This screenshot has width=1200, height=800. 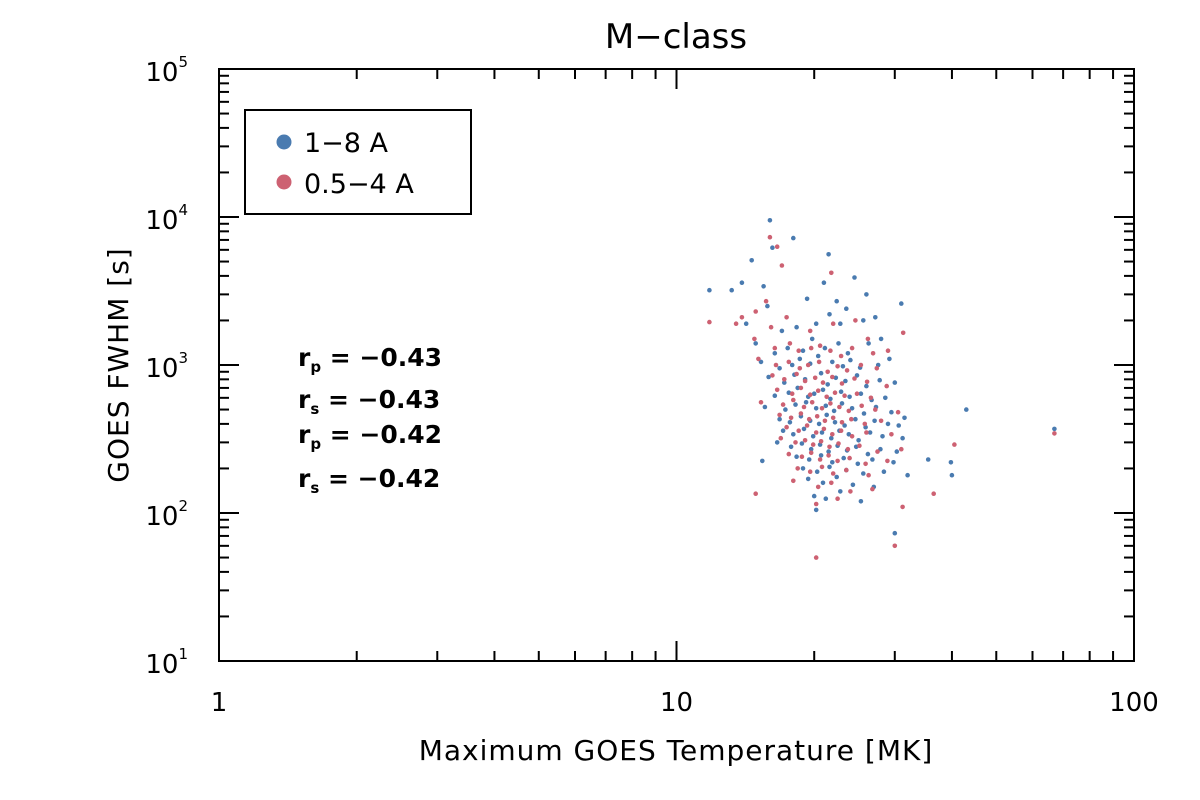 What do you see at coordinates (369, 480) in the screenshot?
I see `annotation-spearman-0.5-4A: rs = −0.42` at bounding box center [369, 480].